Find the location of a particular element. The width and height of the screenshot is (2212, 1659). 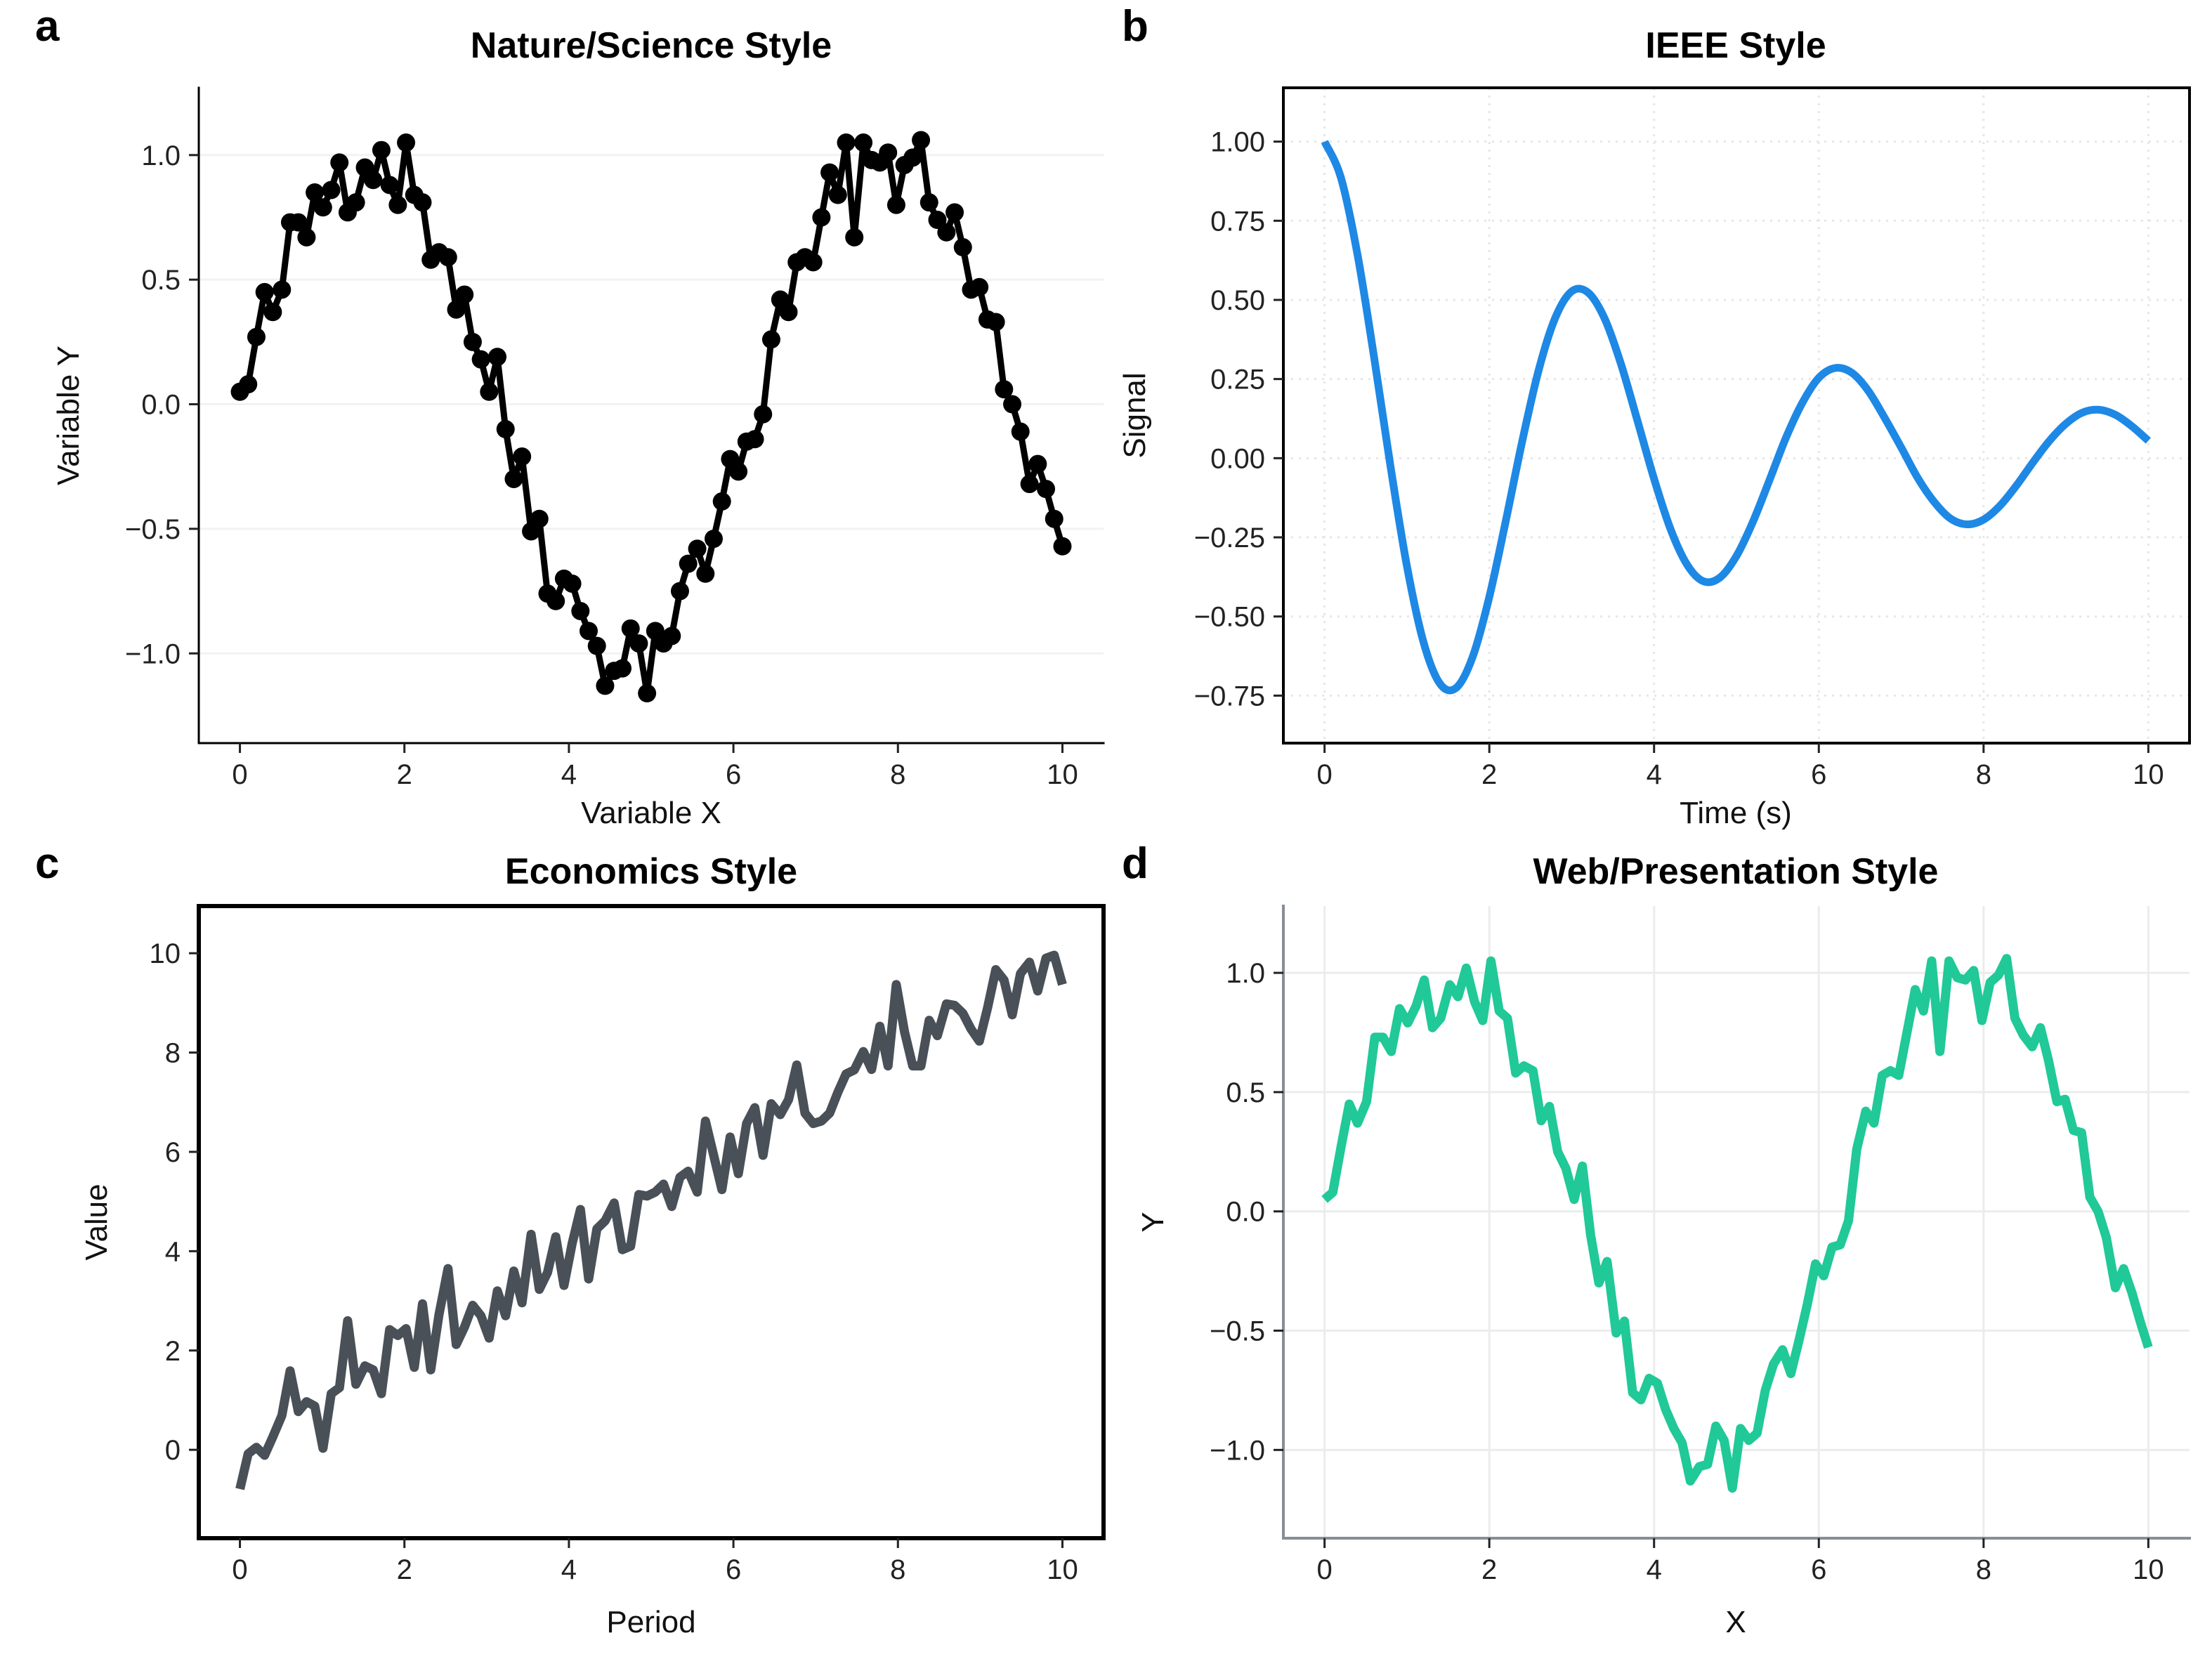

x-axis-label: Time (s) is located at coordinates (1736, 813).